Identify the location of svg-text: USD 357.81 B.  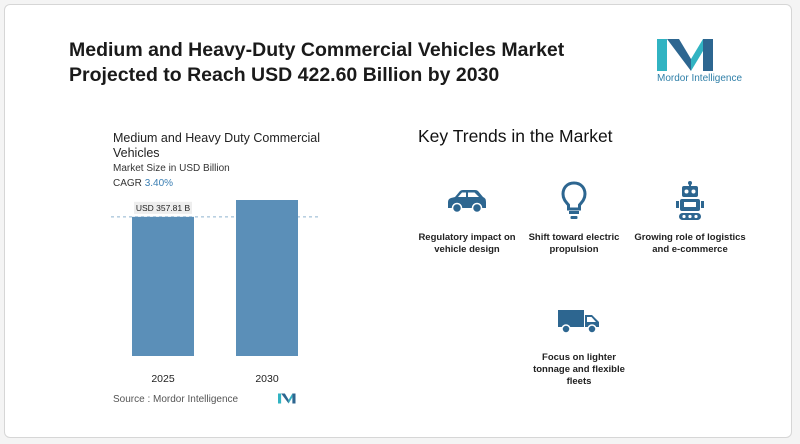
(163, 208).